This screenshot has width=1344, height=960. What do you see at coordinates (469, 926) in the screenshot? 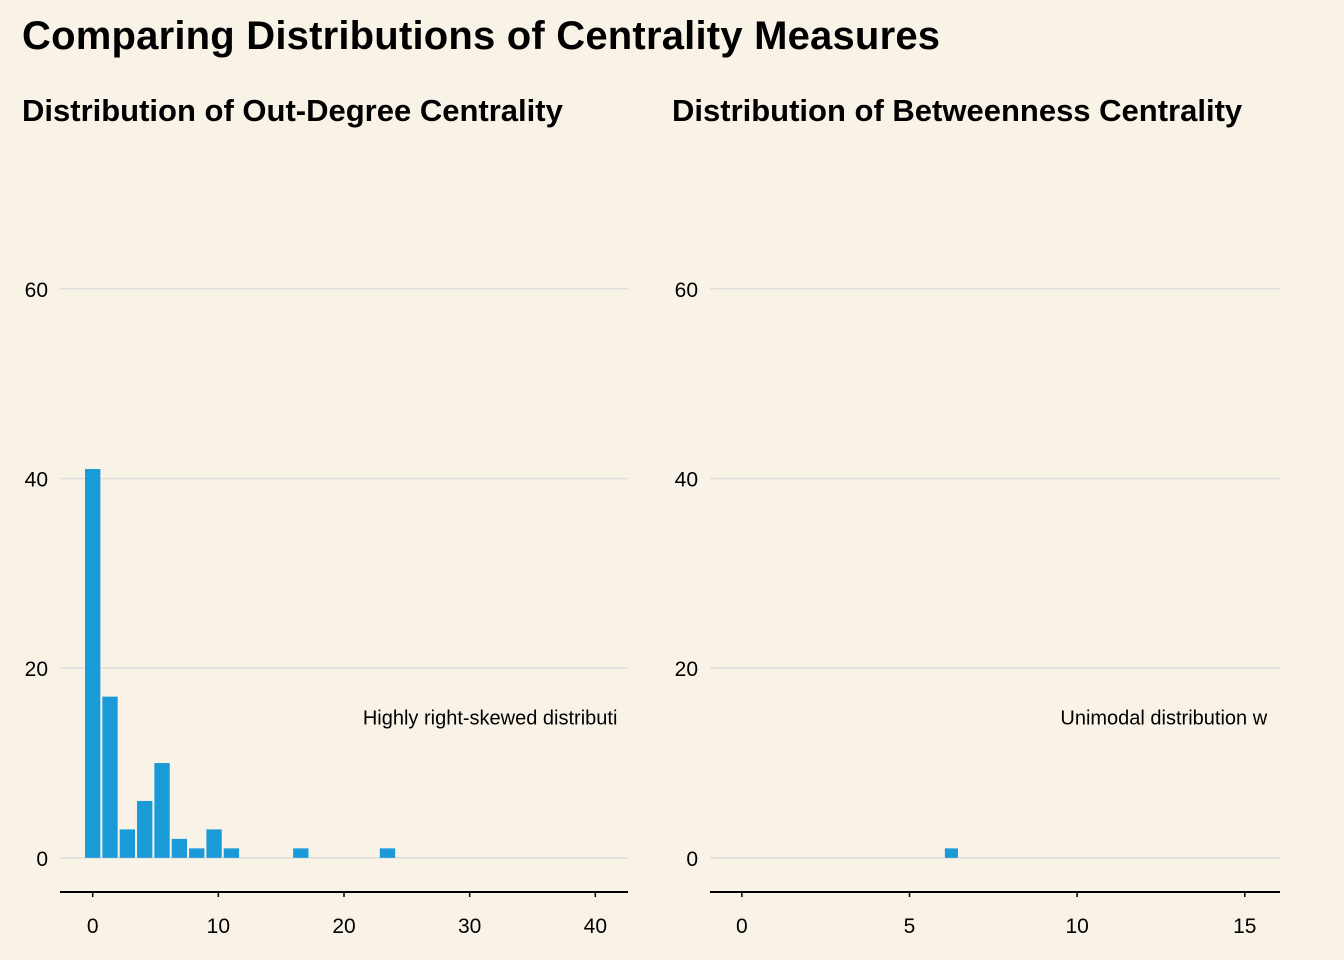
I see `x-tick-label: 30` at bounding box center [469, 926].